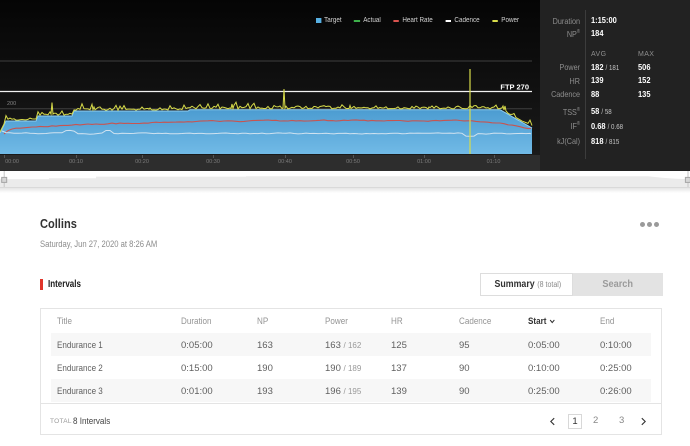 This screenshot has height=446, width=690. What do you see at coordinates (11, 104) in the screenshot?
I see `svg-text: 200` at bounding box center [11, 104].